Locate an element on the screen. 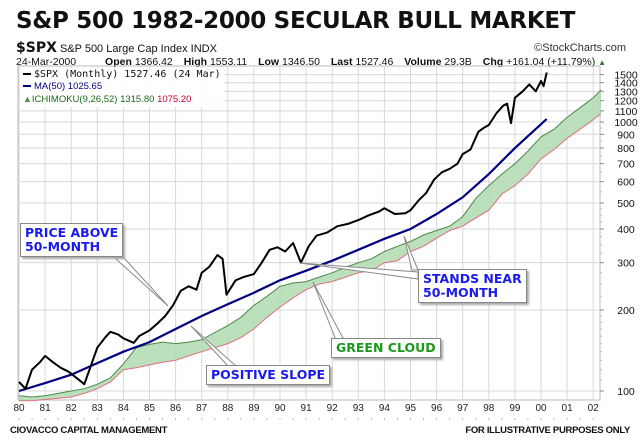 Image resolution: width=640 pixels, height=444 pixels. volume-label: Volume is located at coordinates (423, 62).